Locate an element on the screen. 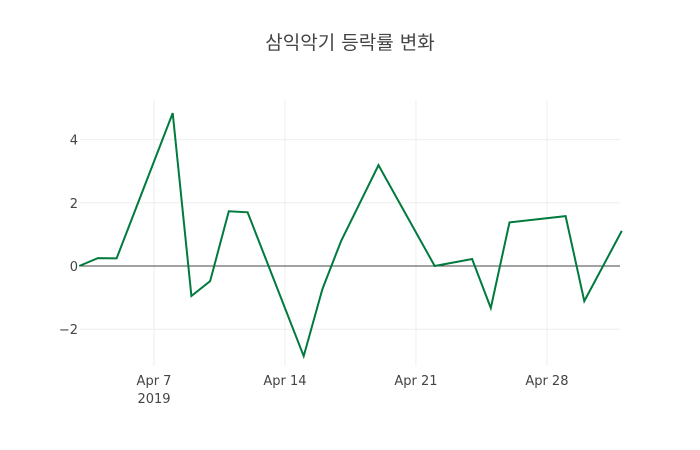 This screenshot has width=700, height=450. y-tick-label: 0 is located at coordinates (74, 267).